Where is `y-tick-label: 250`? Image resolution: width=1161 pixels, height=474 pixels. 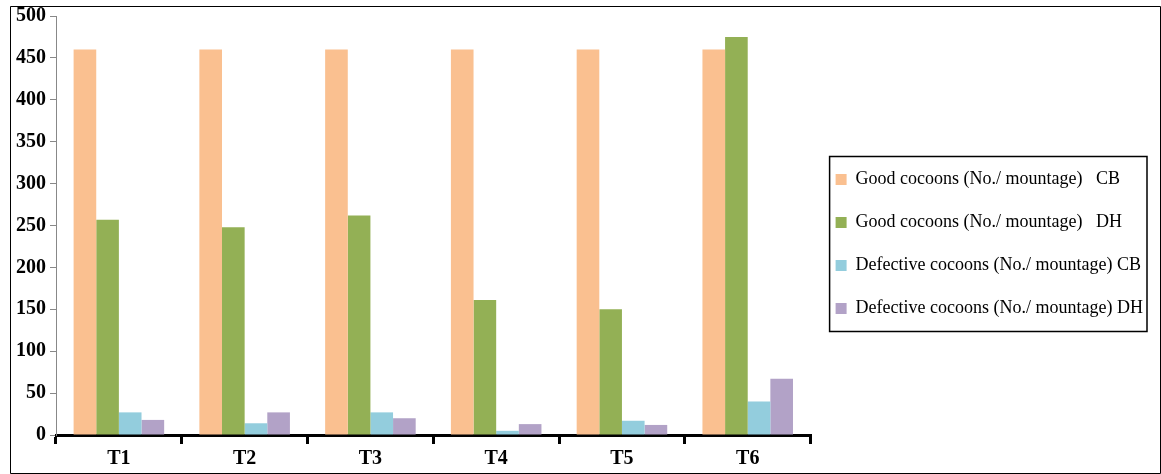
y-tick-label: 250 is located at coordinates (31, 223).